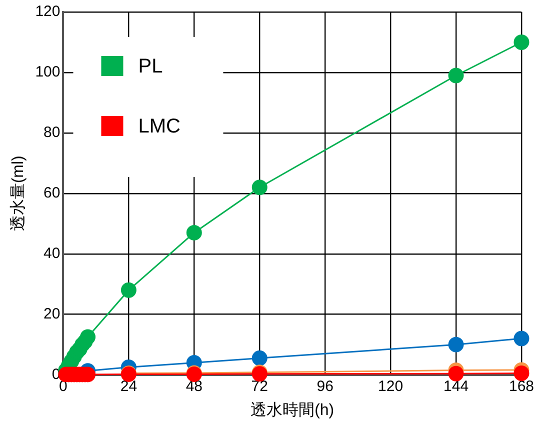 Image resolution: width=537 pixels, height=427 pixels. What do you see at coordinates (159, 127) in the screenshot?
I see `legend-label: LMC` at bounding box center [159, 127].